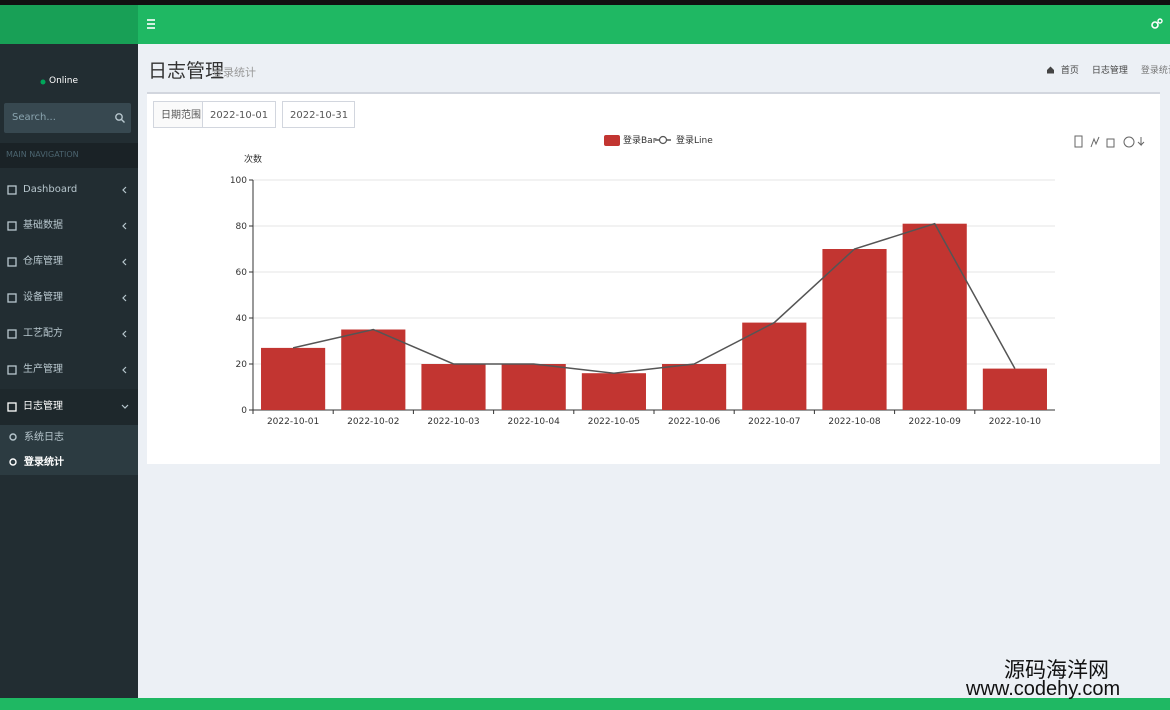  What do you see at coordinates (69, 298) in the screenshot?
I see `menu-item: 设备管理` at bounding box center [69, 298].